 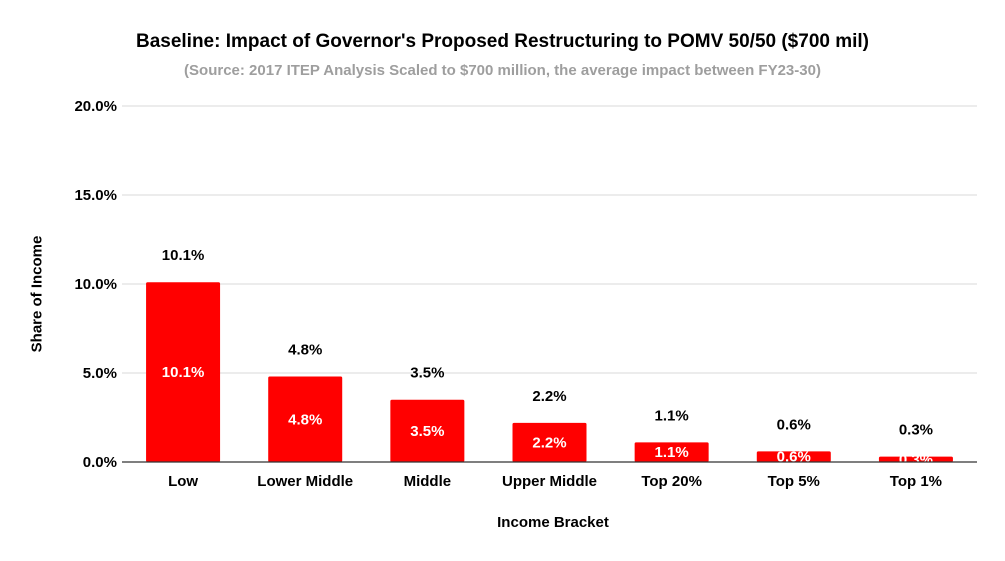 I want to click on bar-inner-label: 4.8%, so click(x=305, y=419).